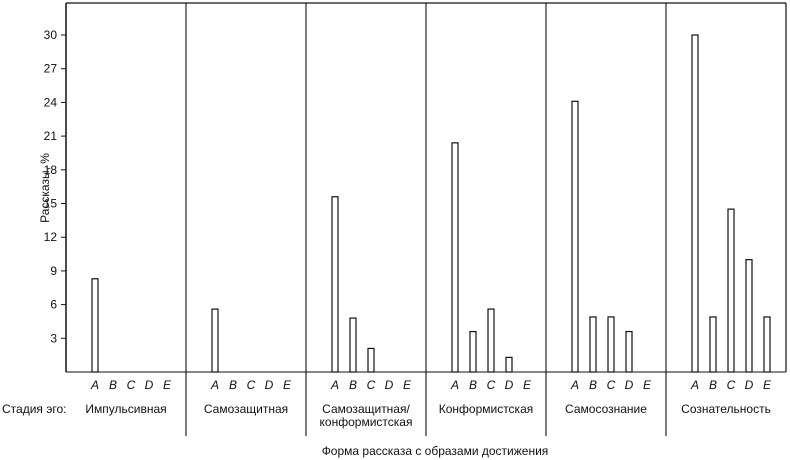 The image size is (790, 460). I want to click on y-tick-label: 12, so click(51, 237).